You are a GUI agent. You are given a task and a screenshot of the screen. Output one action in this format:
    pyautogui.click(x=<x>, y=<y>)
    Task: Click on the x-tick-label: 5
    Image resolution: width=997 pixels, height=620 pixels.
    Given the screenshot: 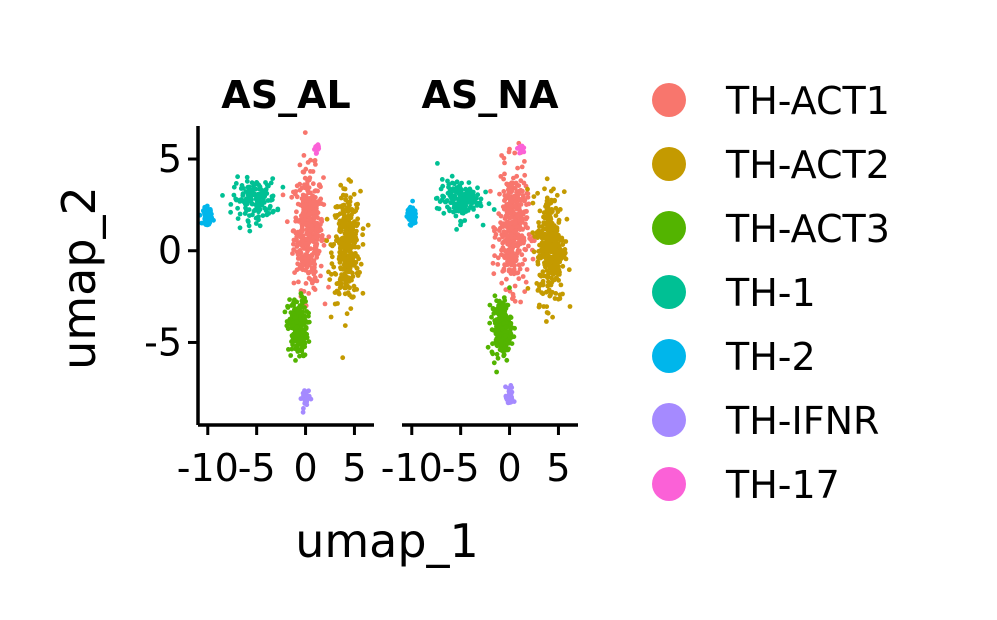 What is the action you would take?
    pyautogui.click(x=354, y=468)
    